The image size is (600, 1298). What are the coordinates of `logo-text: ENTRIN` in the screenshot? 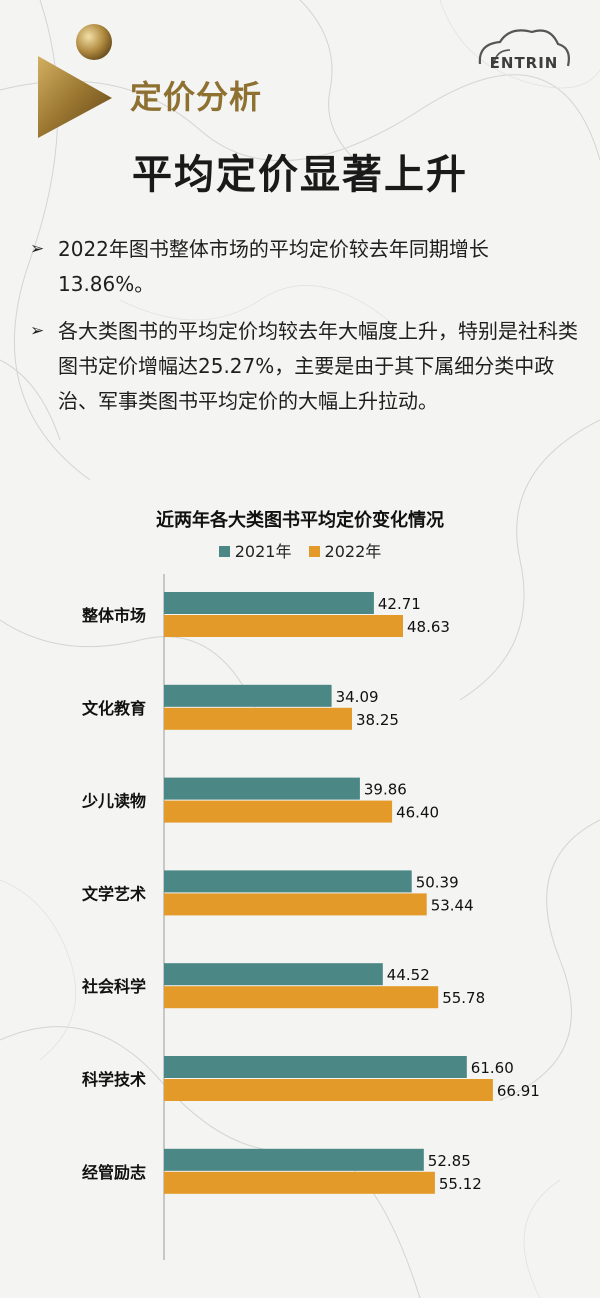 It's located at (524, 63).